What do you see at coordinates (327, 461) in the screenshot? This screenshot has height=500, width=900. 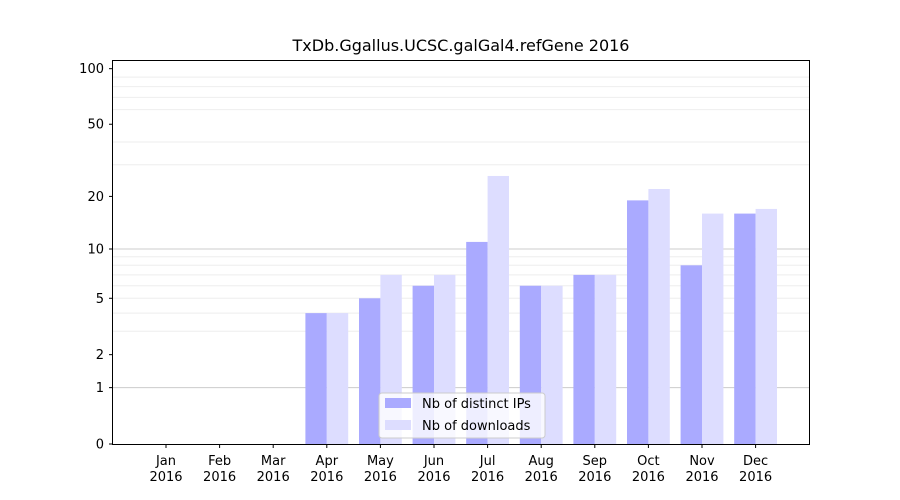 I see `x-tick-label-month: Apr` at bounding box center [327, 461].